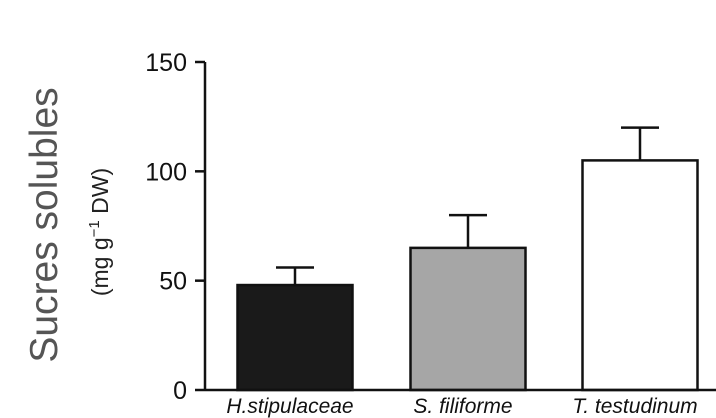  I want to click on y-axis-unit-suffix: DW), so click(100, 194).